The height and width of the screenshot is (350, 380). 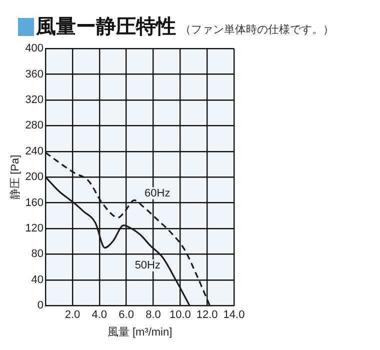 What do you see at coordinates (100, 315) in the screenshot?
I see `x-tick-label: 4.0` at bounding box center [100, 315].